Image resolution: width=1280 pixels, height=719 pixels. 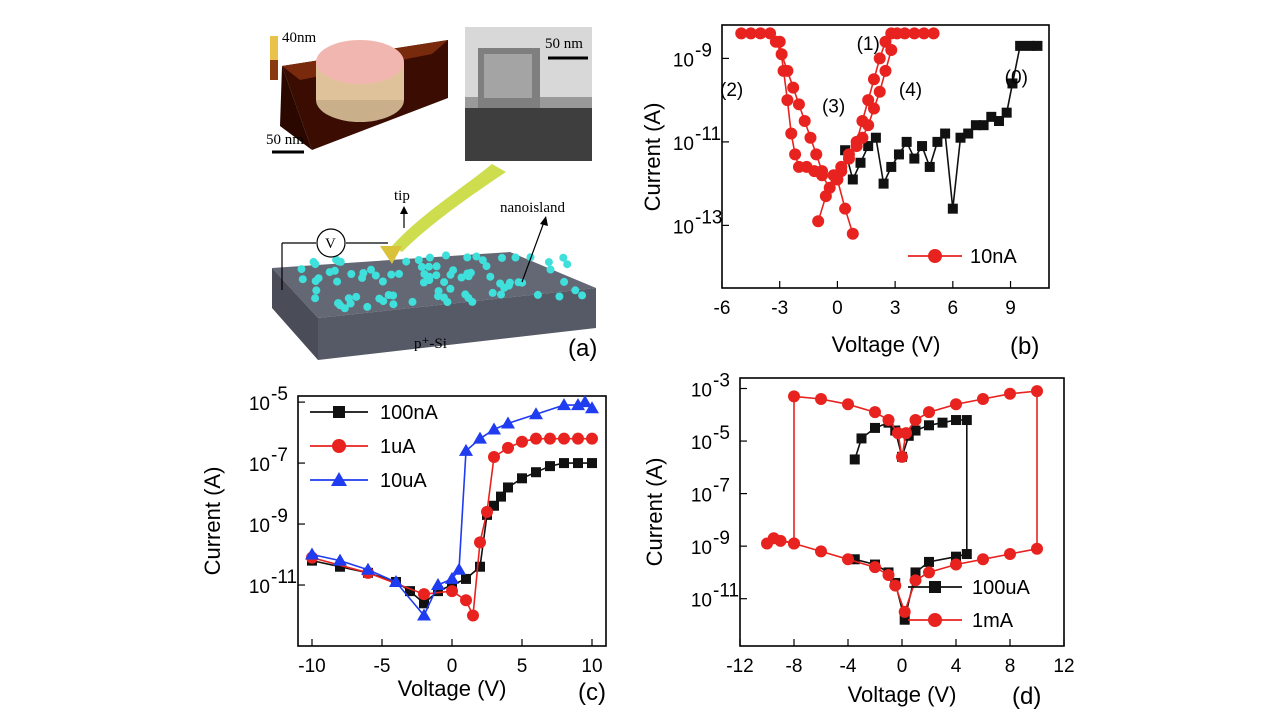 What do you see at coordinates (721, 381) in the screenshot?
I see `panel-d-y-tick-exponent: -3` at bounding box center [721, 381].